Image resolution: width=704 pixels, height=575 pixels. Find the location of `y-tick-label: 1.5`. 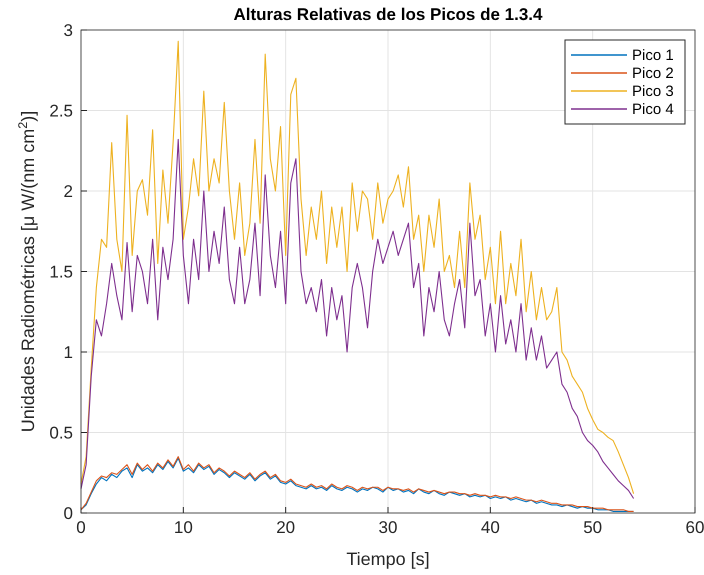

y-tick-label: 1.5 is located at coordinates (61, 272).